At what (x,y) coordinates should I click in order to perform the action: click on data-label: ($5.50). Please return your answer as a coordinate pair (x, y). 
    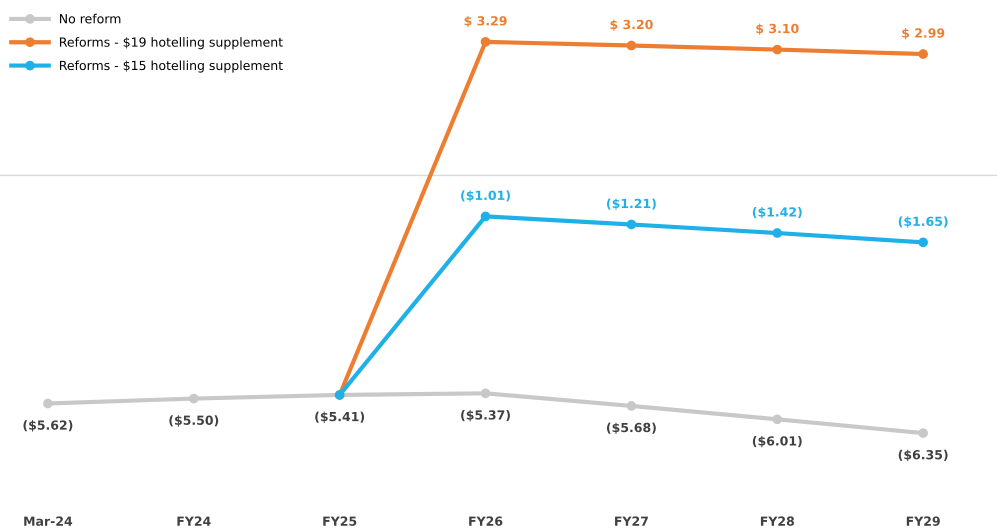
    Looking at the image, I should click on (193, 421).